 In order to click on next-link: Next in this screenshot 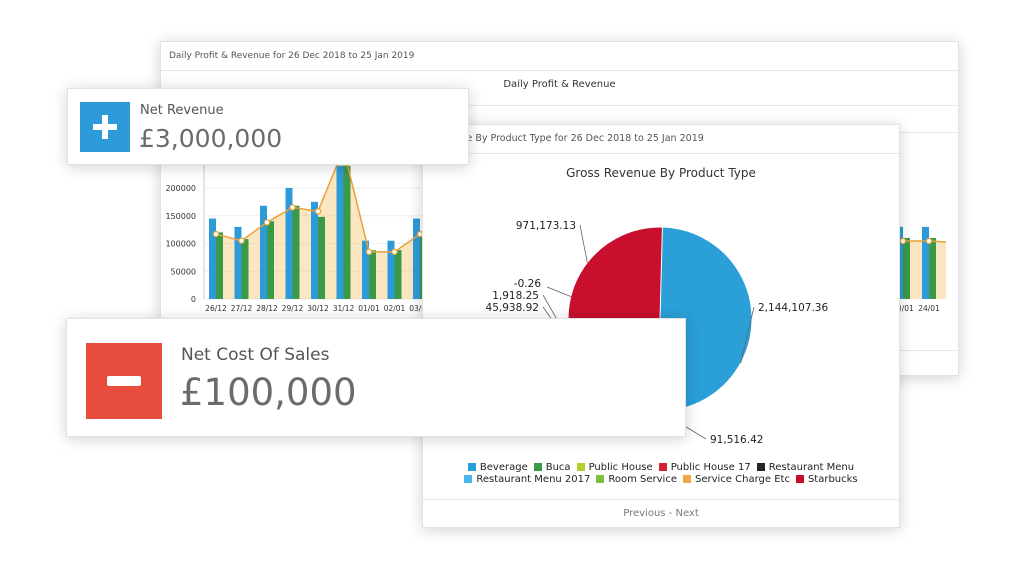, I will do `click(687, 513)`.